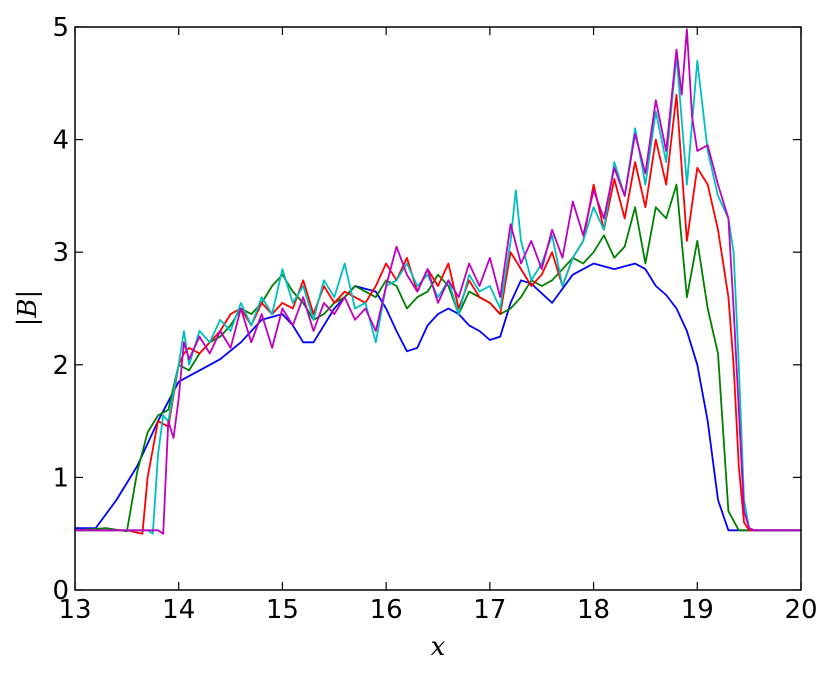 Image resolution: width=830 pixels, height=673 pixels. Describe the element at coordinates (593, 610) in the screenshot. I see `x-tick-label: 18` at that location.